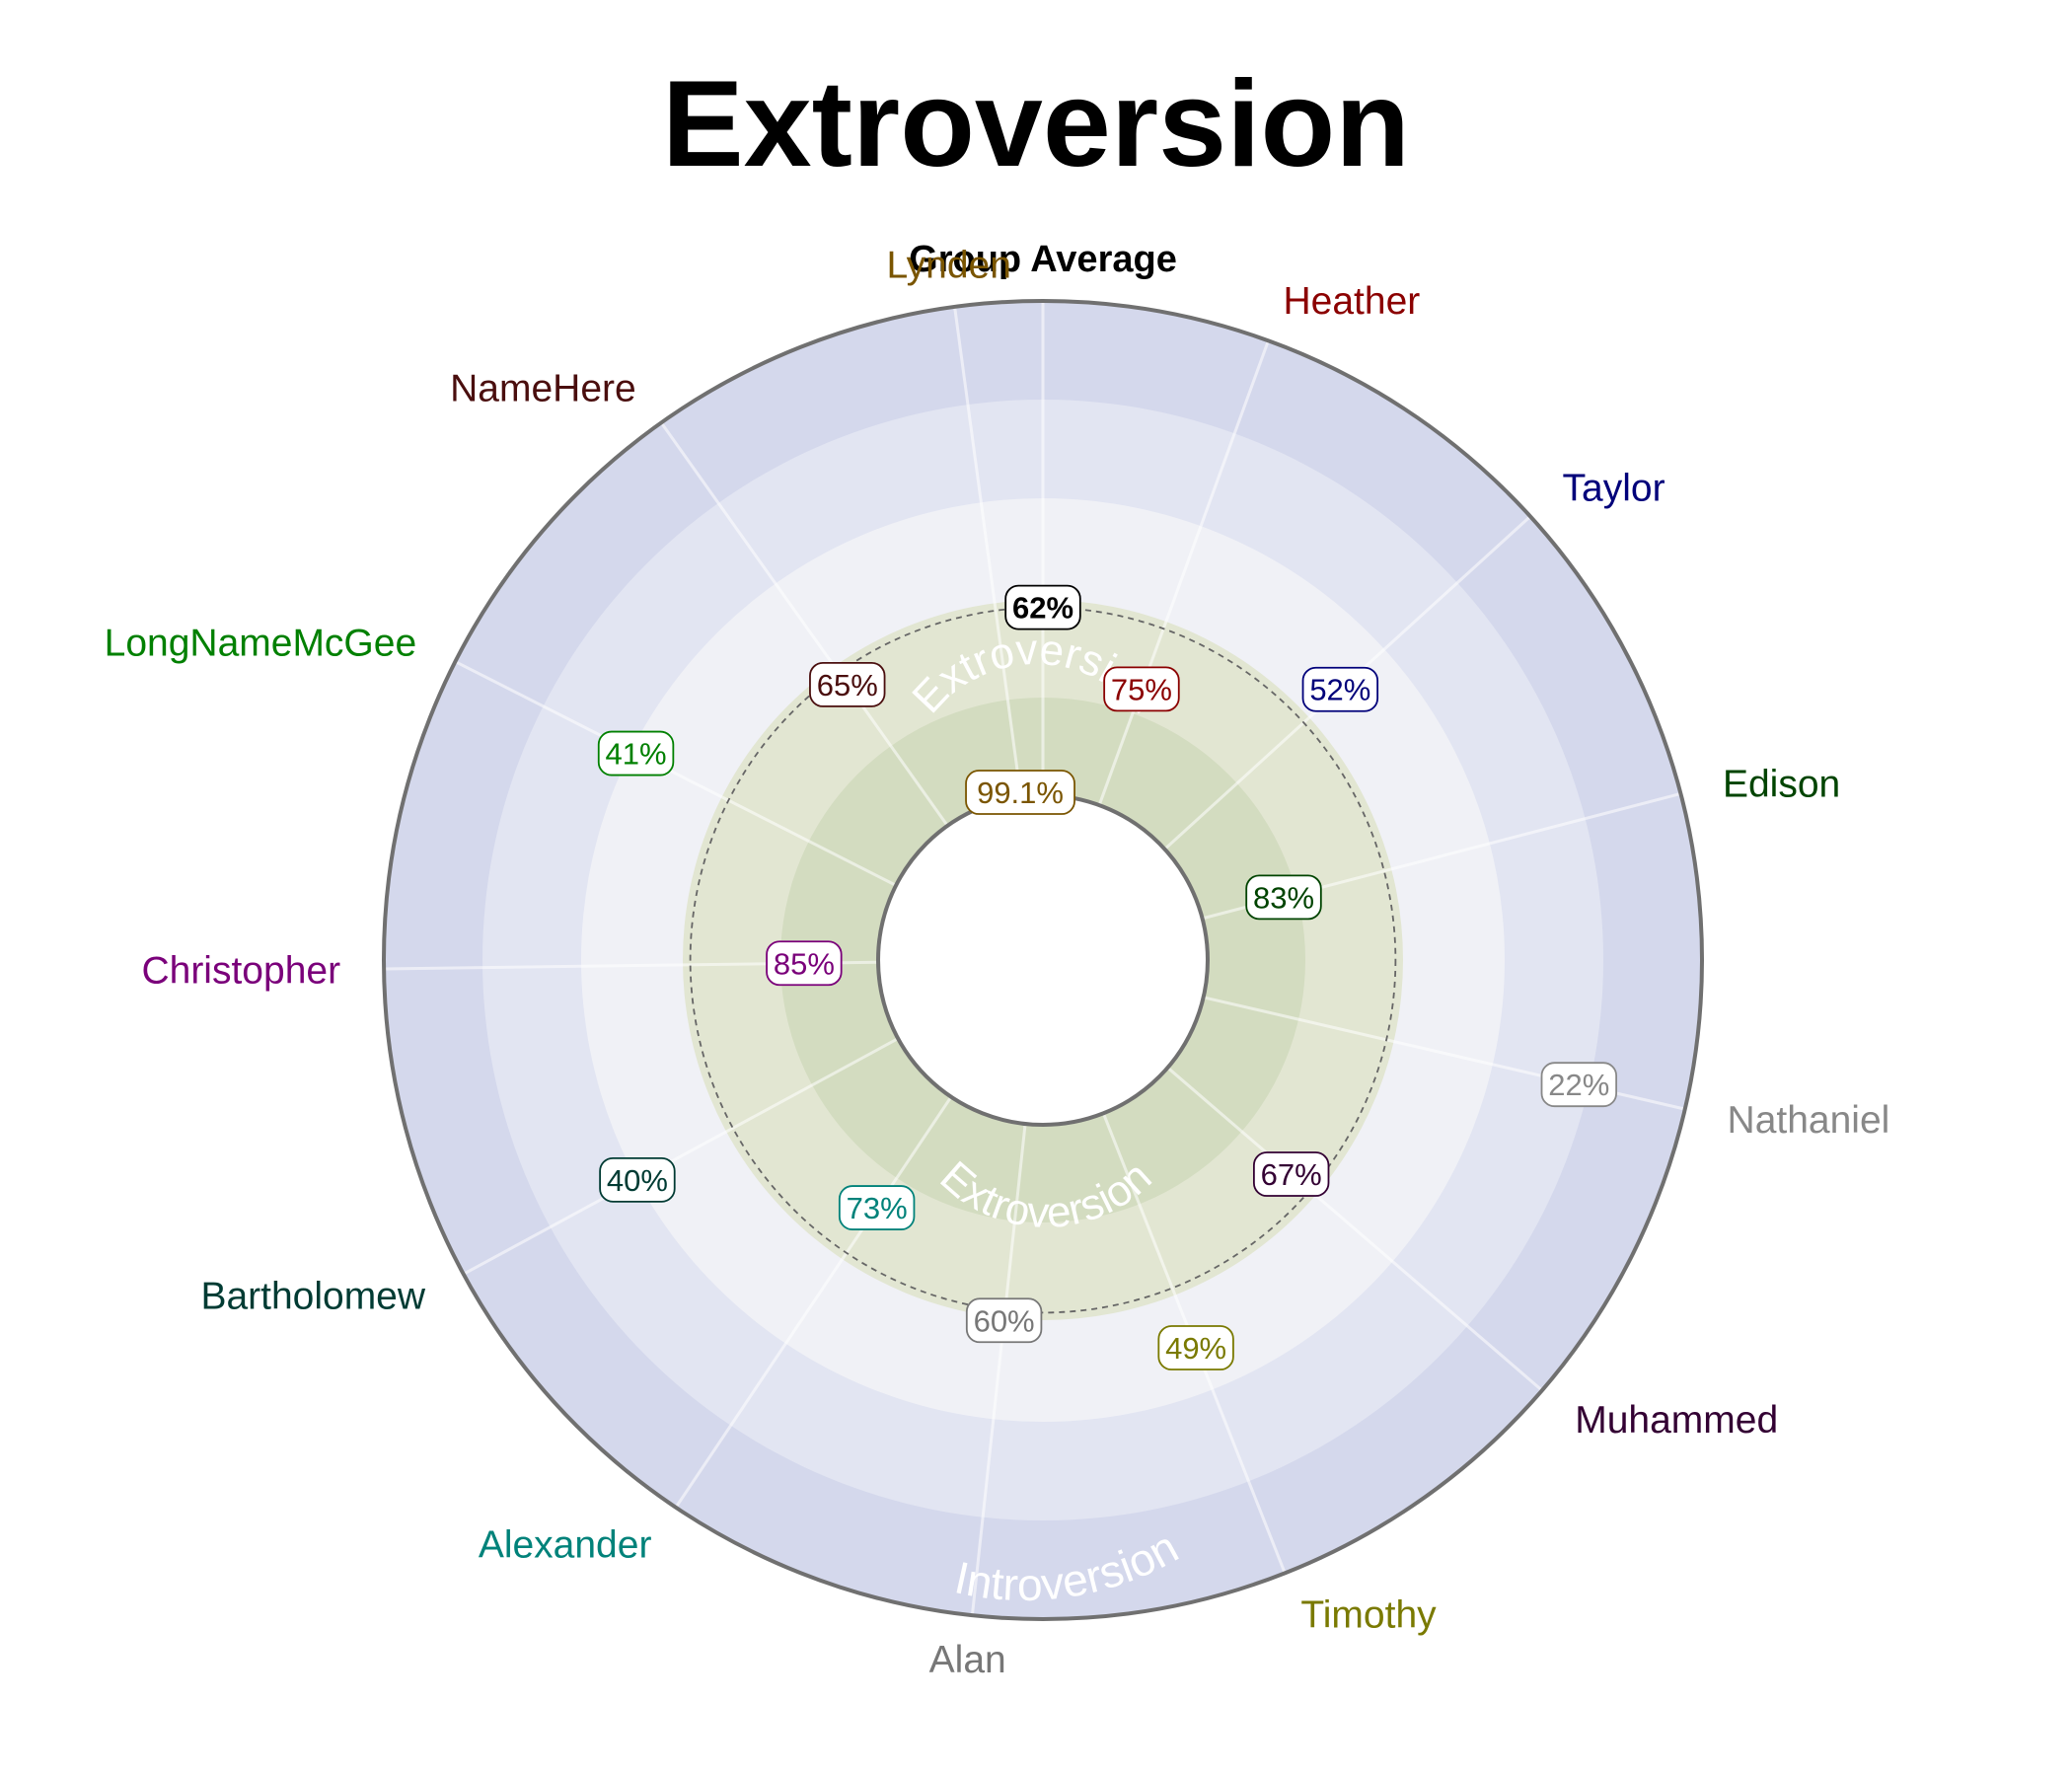  What do you see at coordinates (676, 774) in the screenshot?
I see `spoke-longnamemcgee` at bounding box center [676, 774].